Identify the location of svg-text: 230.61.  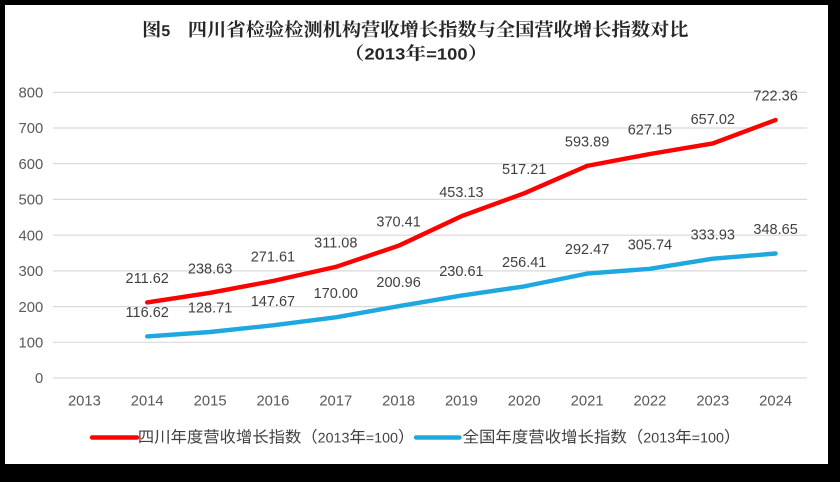
(461, 272).